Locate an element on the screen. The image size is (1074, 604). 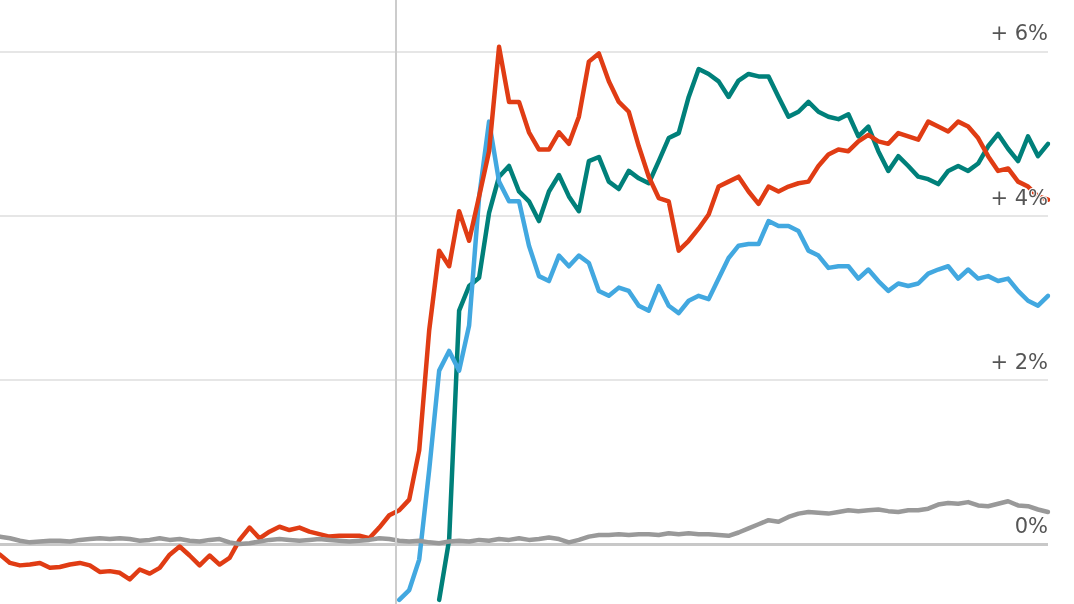
y-tick-label: + 2% is located at coordinates (1019, 361).